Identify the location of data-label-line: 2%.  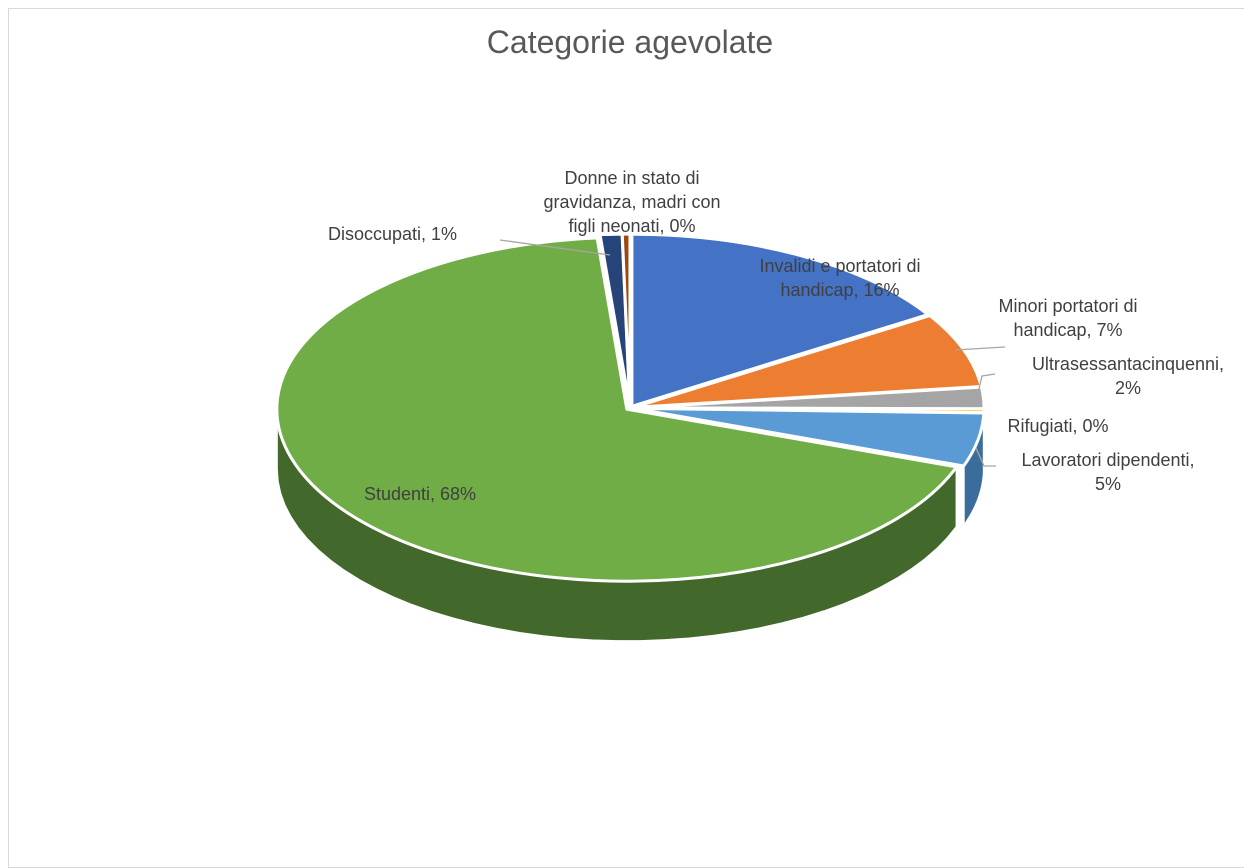
(1128, 388).